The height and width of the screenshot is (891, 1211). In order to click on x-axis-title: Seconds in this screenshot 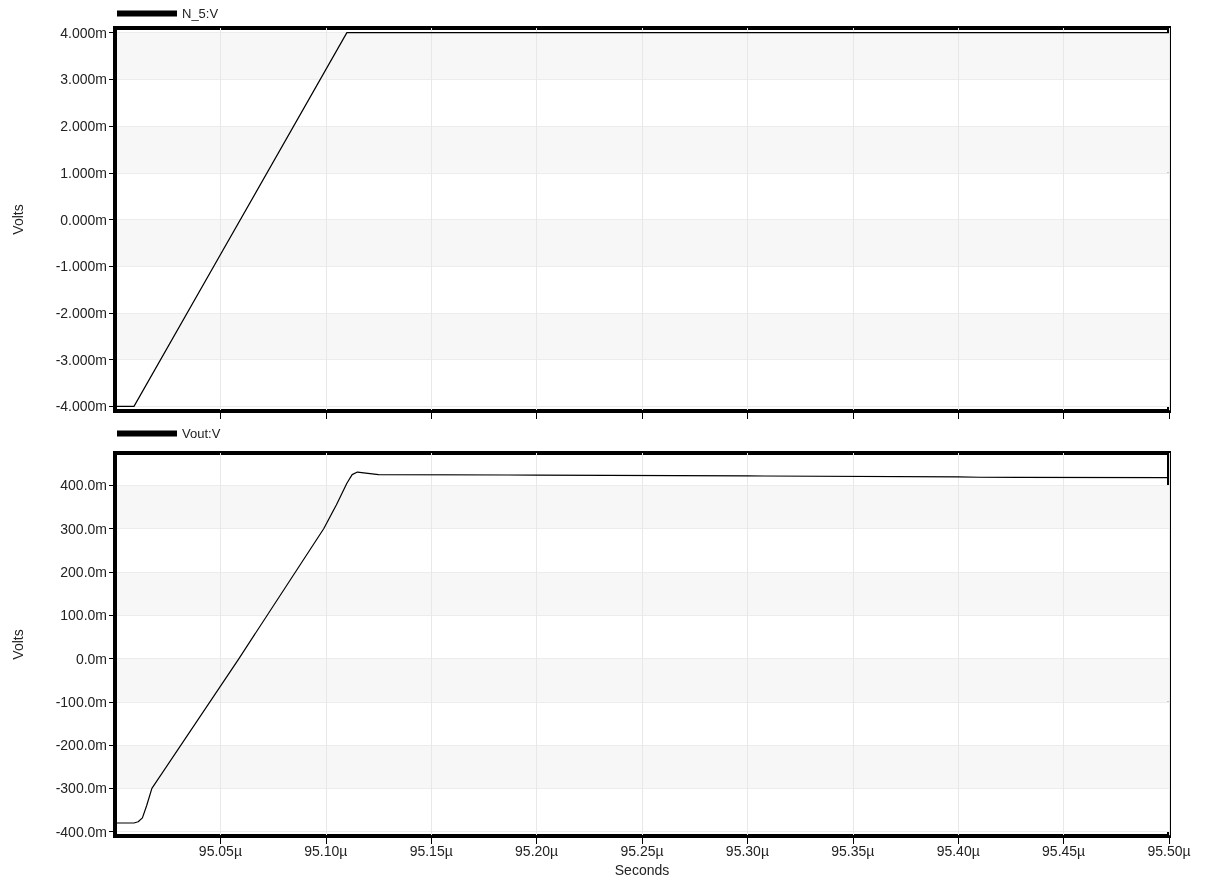, I will do `click(642, 869)`.